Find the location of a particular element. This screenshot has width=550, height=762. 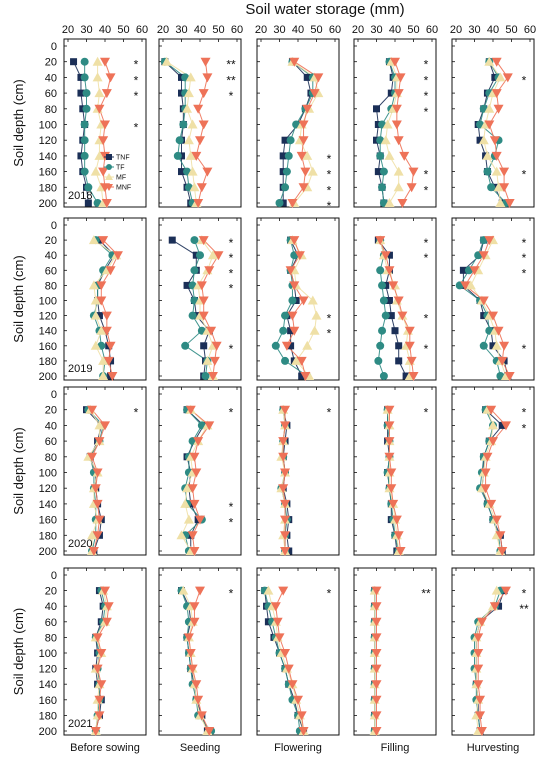

panel: ** is located at coordinates (395, 651).